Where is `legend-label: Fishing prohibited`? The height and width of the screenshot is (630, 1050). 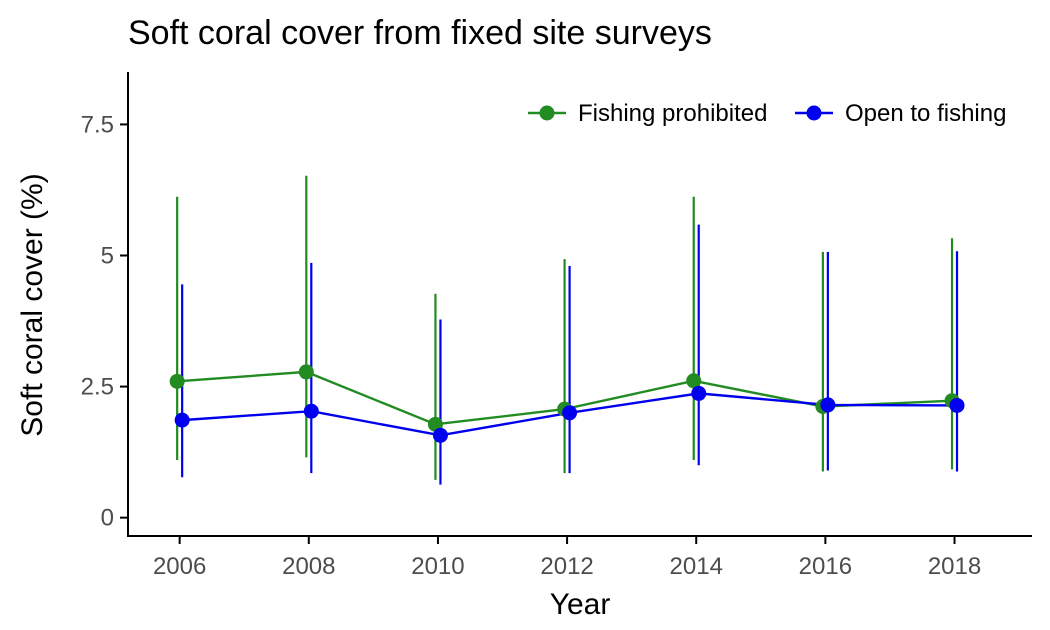 legend-label: Fishing prohibited is located at coordinates (672, 113).